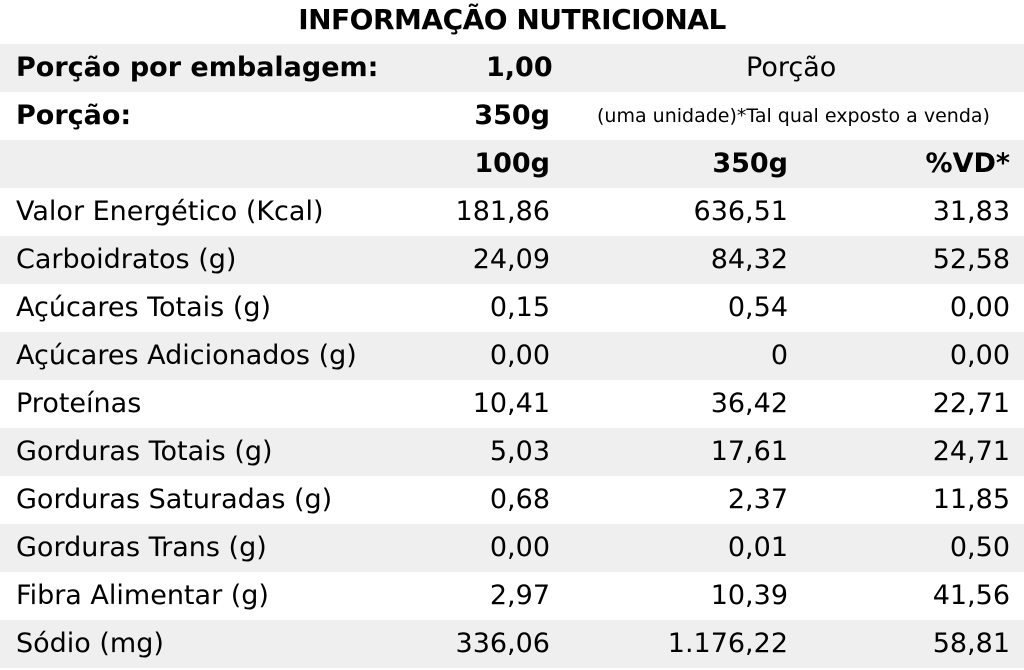 This screenshot has height=670, width=1024. What do you see at coordinates (144, 451) in the screenshot?
I see `nutrient-name: Gorduras Totais (g)` at bounding box center [144, 451].